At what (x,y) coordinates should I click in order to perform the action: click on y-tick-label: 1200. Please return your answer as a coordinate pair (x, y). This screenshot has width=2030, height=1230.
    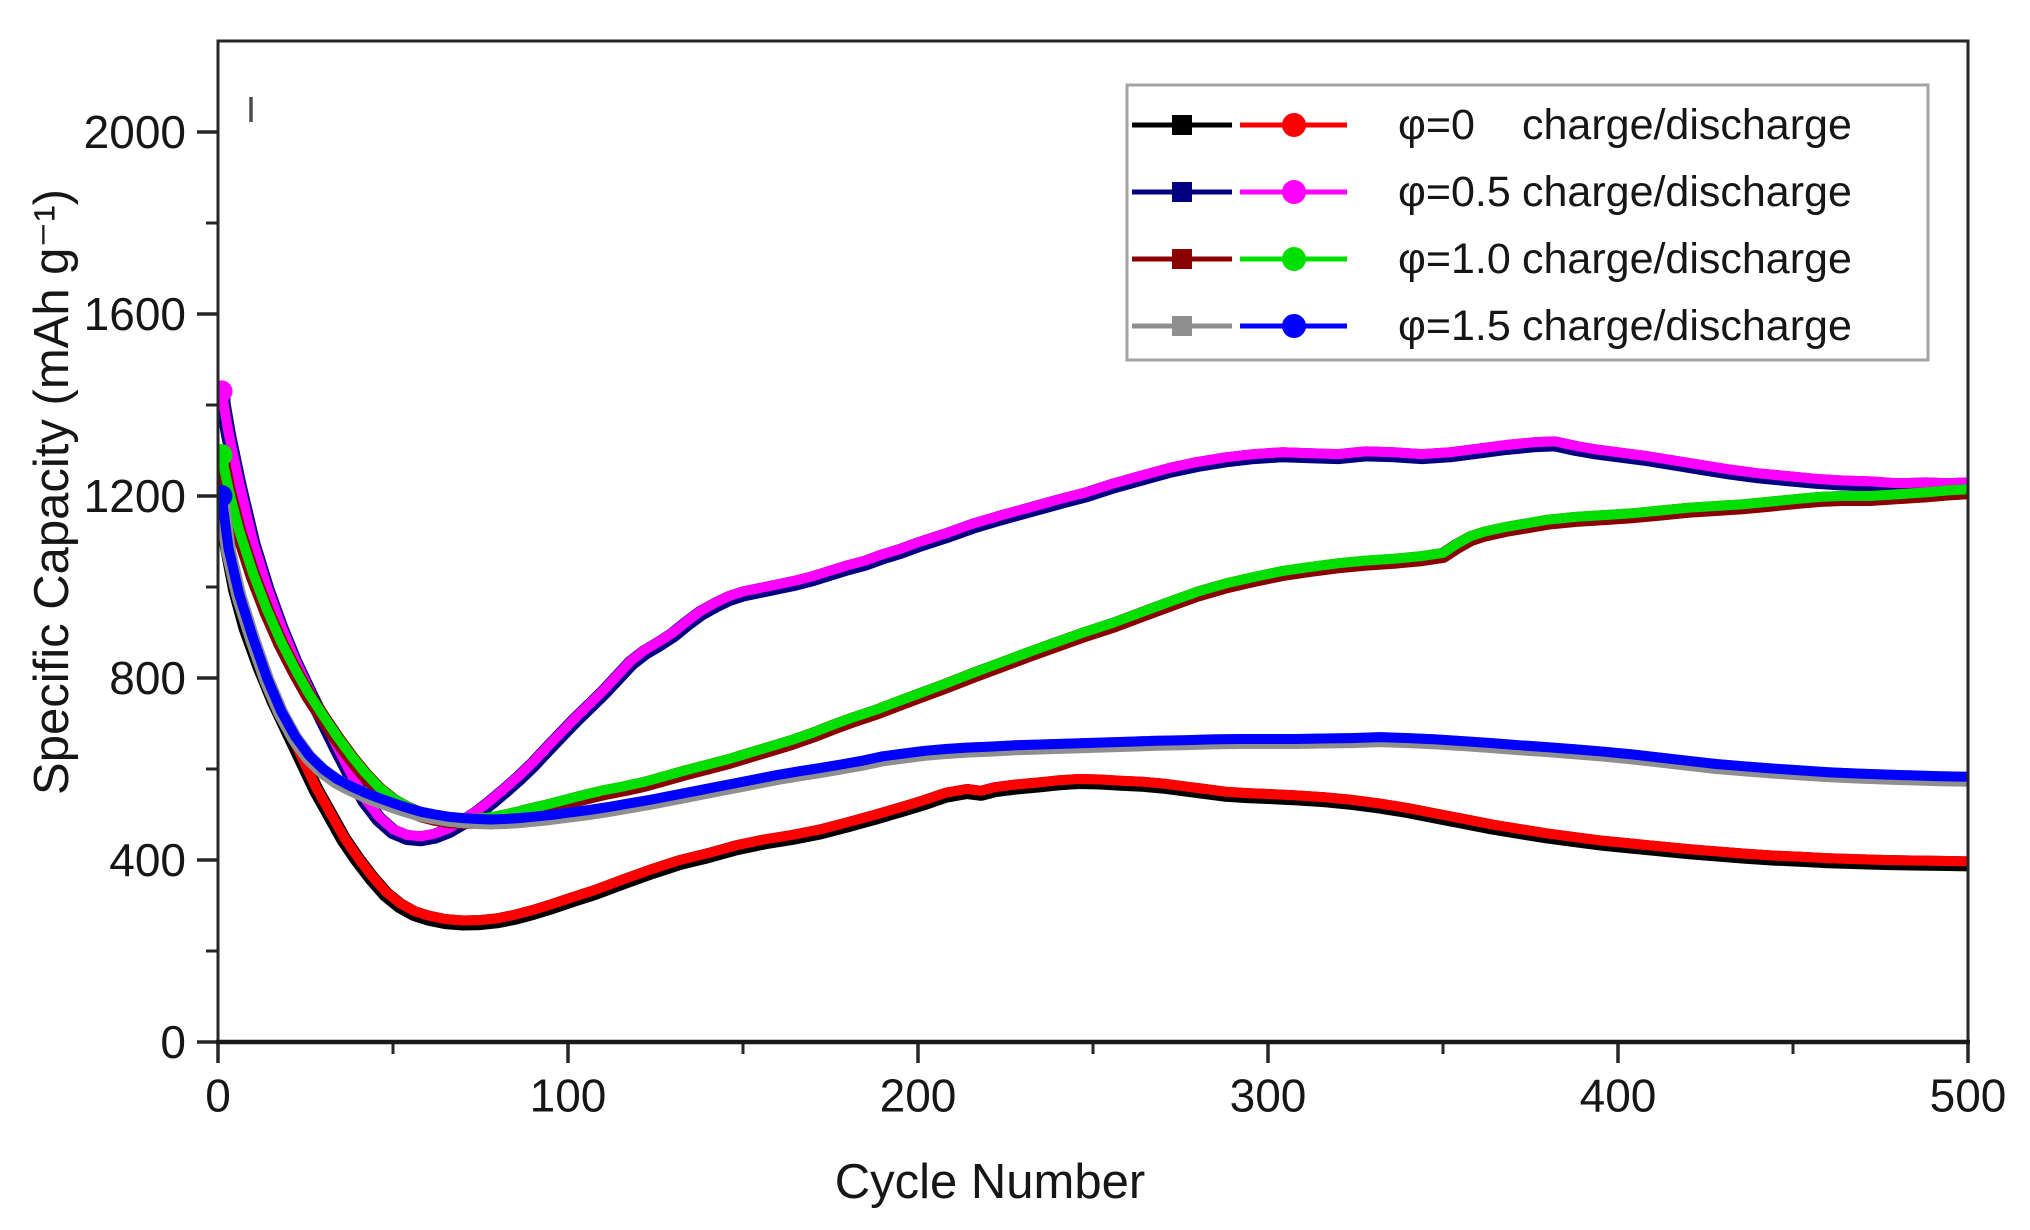
    Looking at the image, I should click on (135, 496).